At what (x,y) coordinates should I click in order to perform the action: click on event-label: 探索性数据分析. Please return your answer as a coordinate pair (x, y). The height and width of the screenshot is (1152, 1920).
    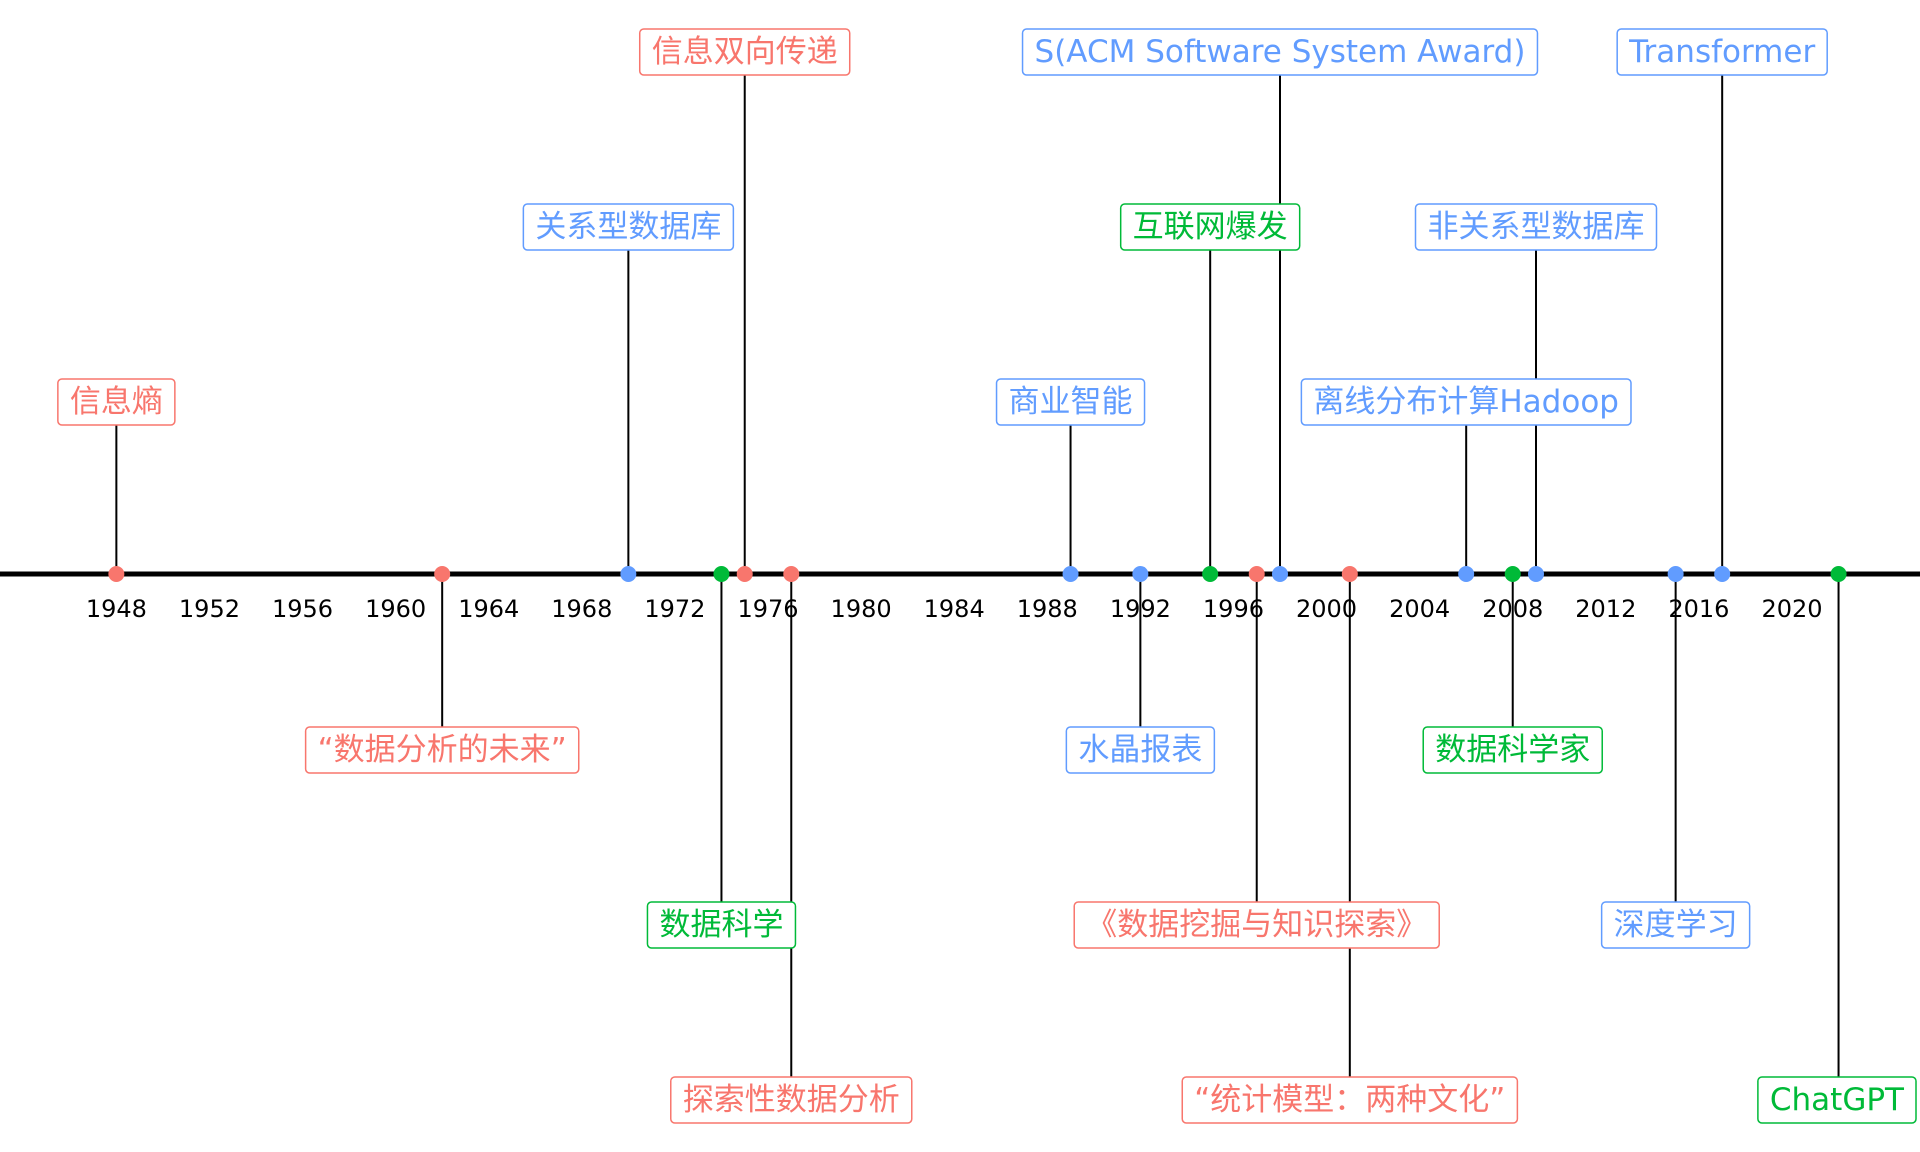
    Looking at the image, I should click on (791, 1100).